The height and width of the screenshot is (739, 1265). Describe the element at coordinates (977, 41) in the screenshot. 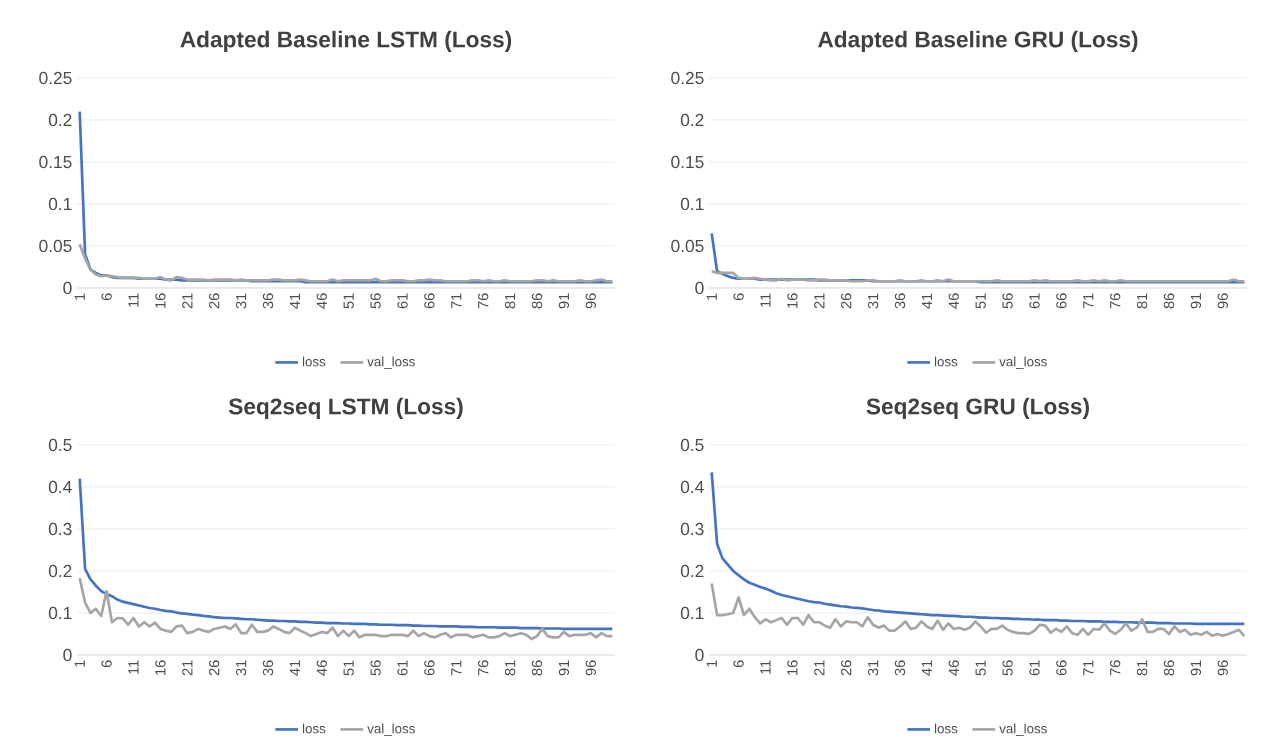

I see `chart-title: Adapted Baseline GRU (Loss)` at that location.